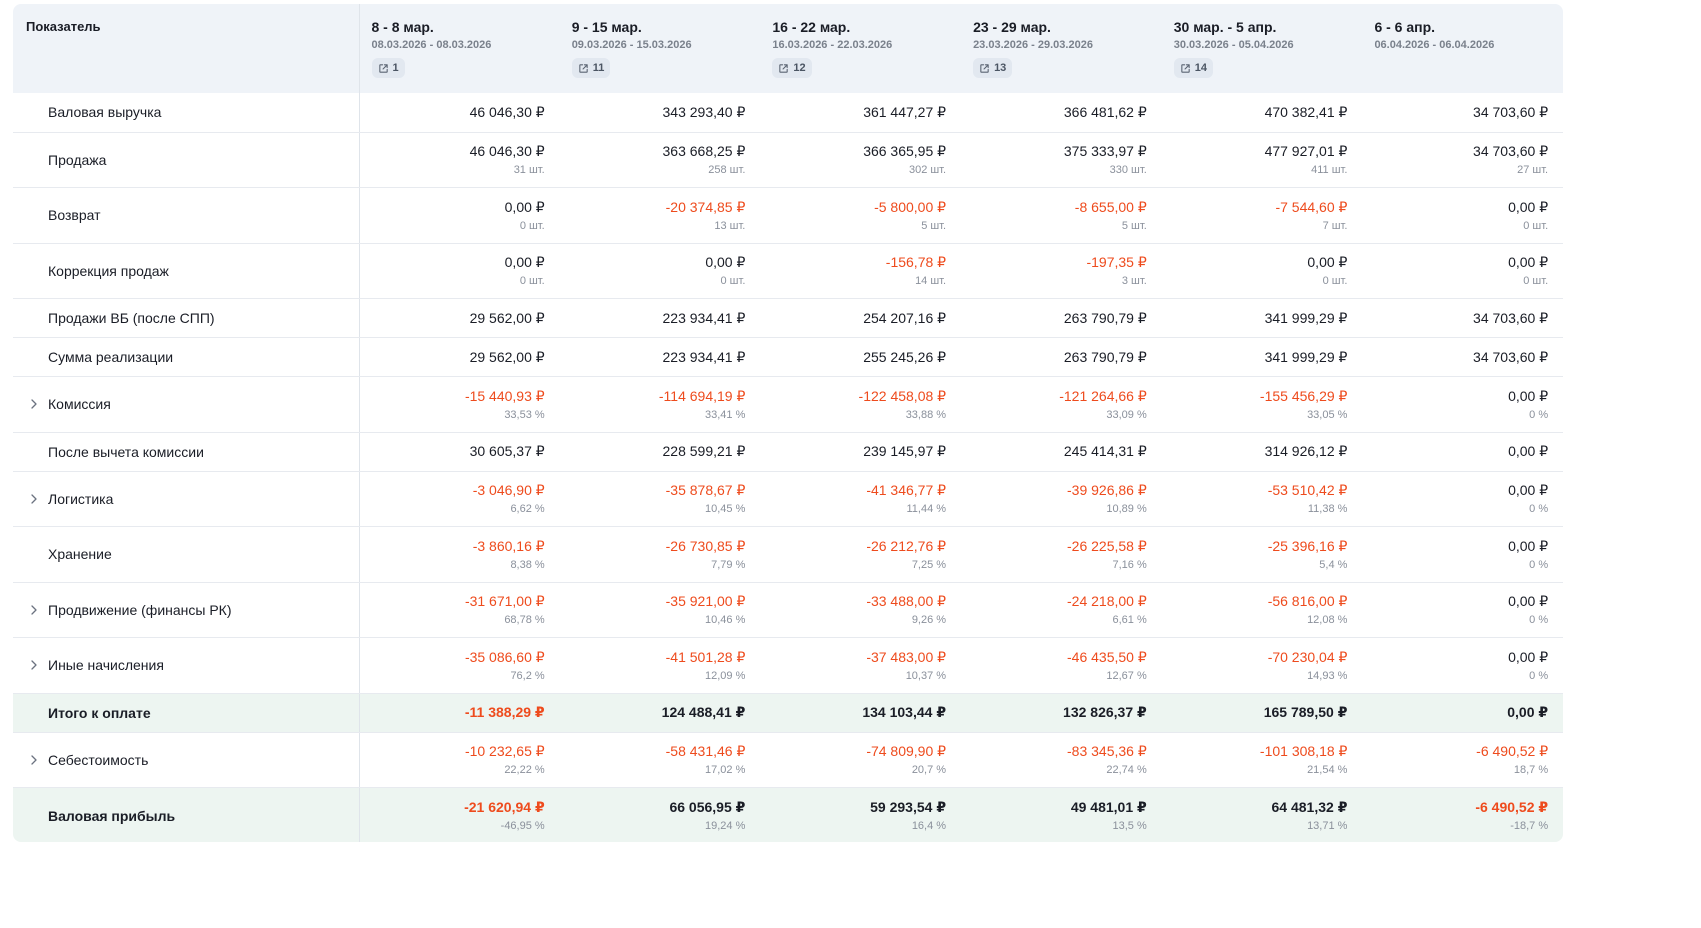 Image resolution: width=1701 pixels, height=928 pixels. I want to click on cell-secondary: 14 шт., so click(931, 281).